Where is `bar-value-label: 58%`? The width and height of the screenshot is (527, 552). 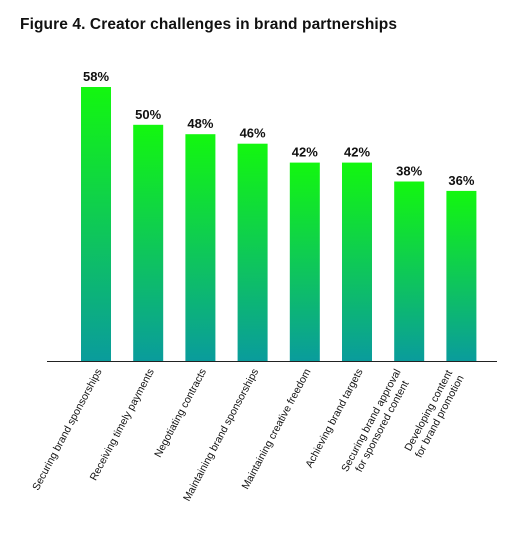 bar-value-label: 58% is located at coordinates (96, 76).